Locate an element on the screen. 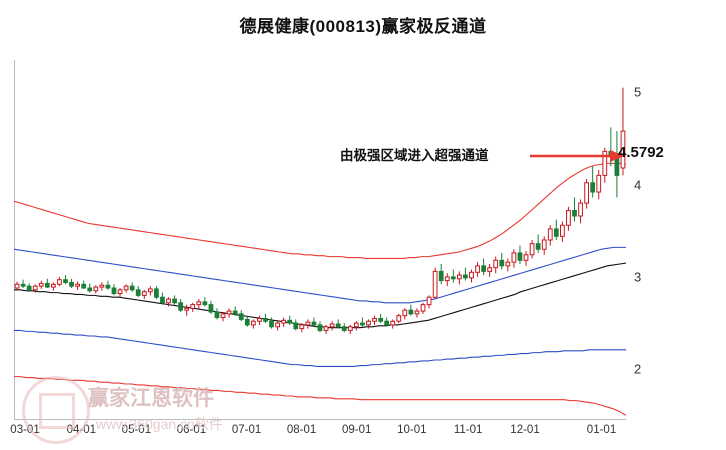  x-tick-08-01: 08-01 is located at coordinates (301, 430).